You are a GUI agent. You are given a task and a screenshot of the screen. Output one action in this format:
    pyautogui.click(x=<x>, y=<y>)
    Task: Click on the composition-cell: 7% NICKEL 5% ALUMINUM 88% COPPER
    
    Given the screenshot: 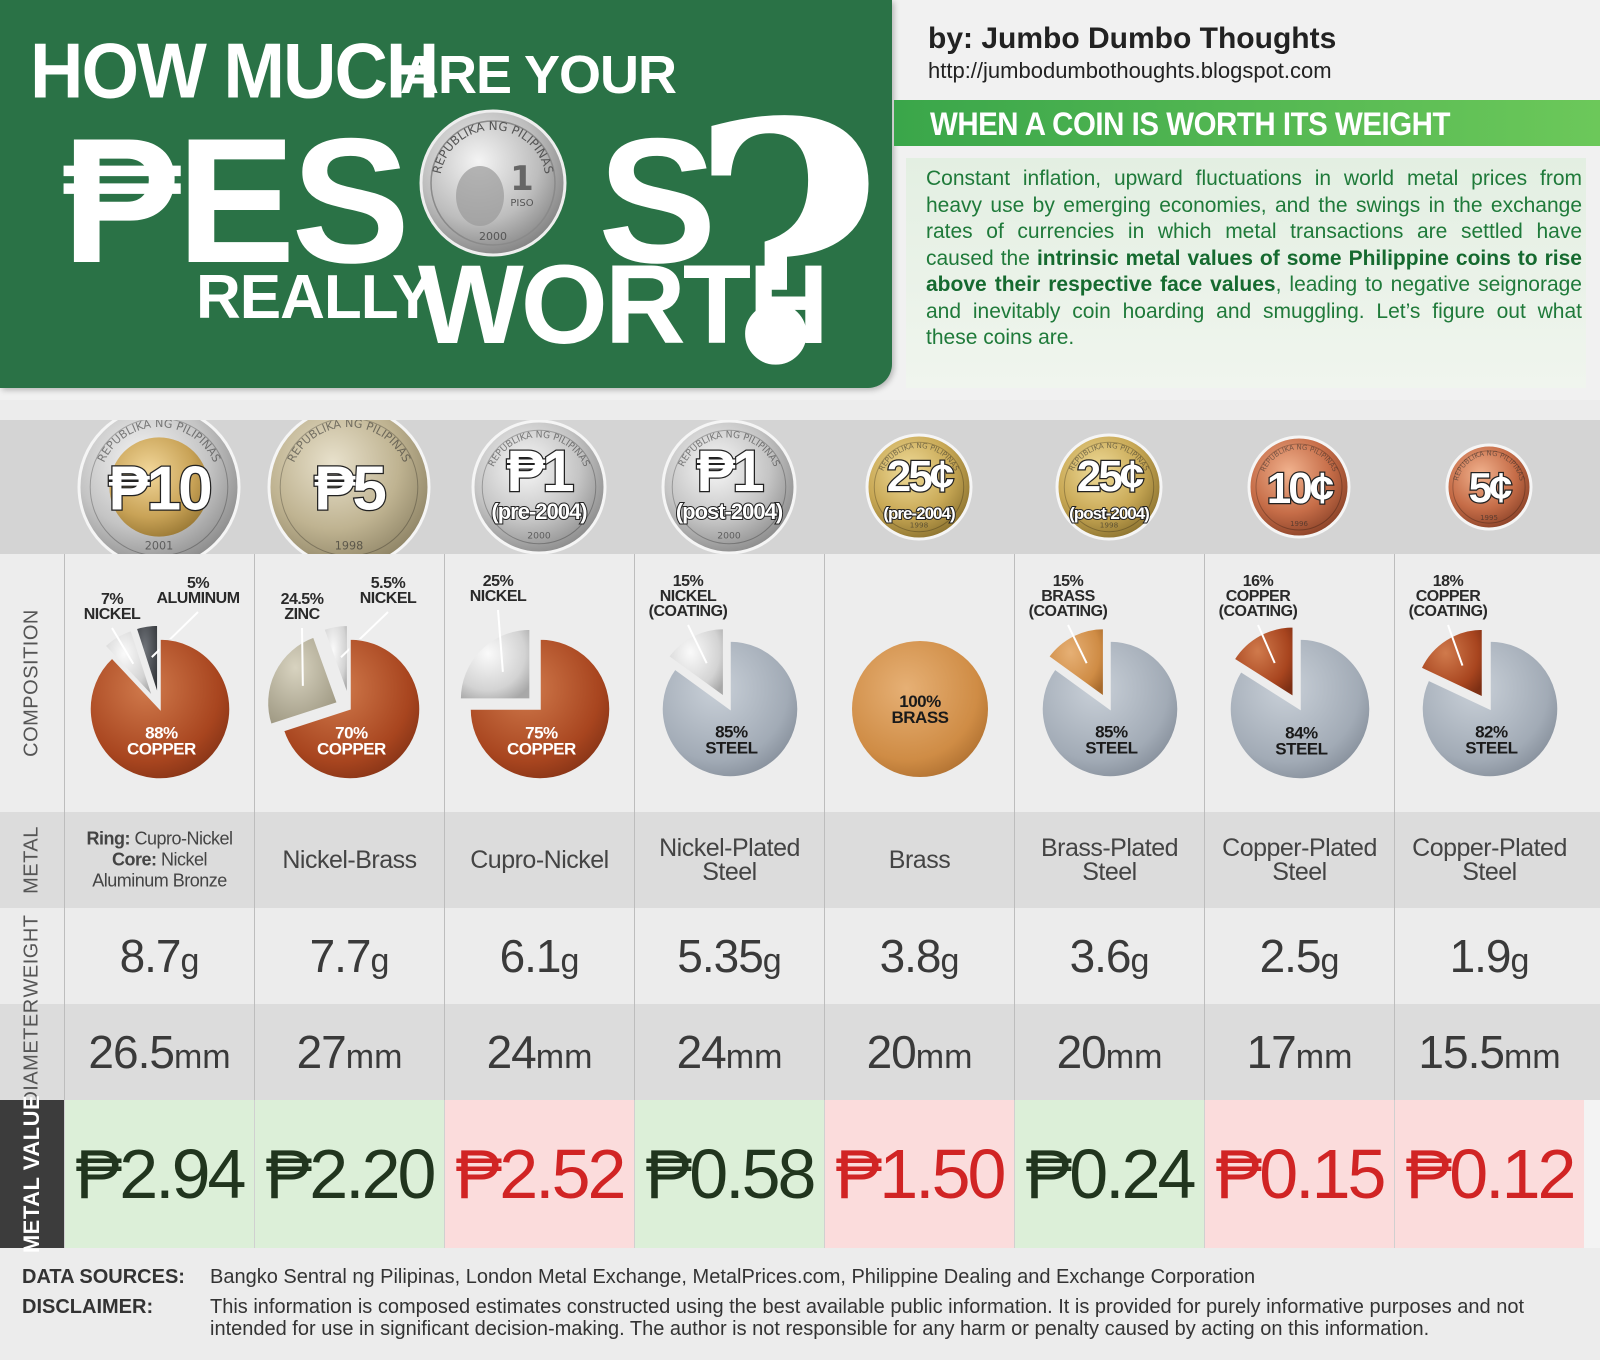 What is the action you would take?
    pyautogui.click(x=159, y=683)
    